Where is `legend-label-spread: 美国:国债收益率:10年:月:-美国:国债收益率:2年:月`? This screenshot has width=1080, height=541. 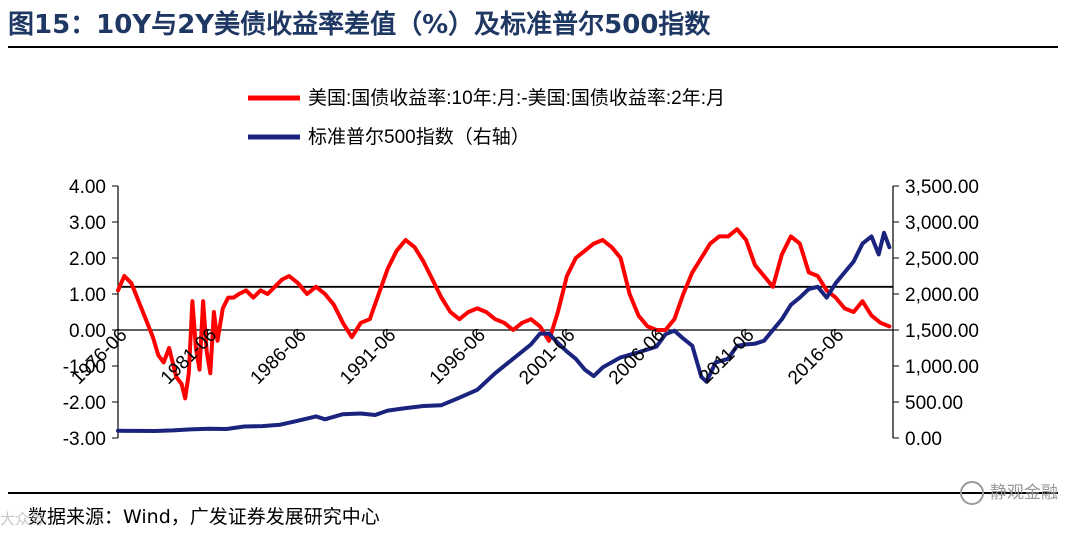 legend-label-spread: 美国:国债收益率:10年:月:-美国:国债收益率:2年:月 is located at coordinates (516, 98).